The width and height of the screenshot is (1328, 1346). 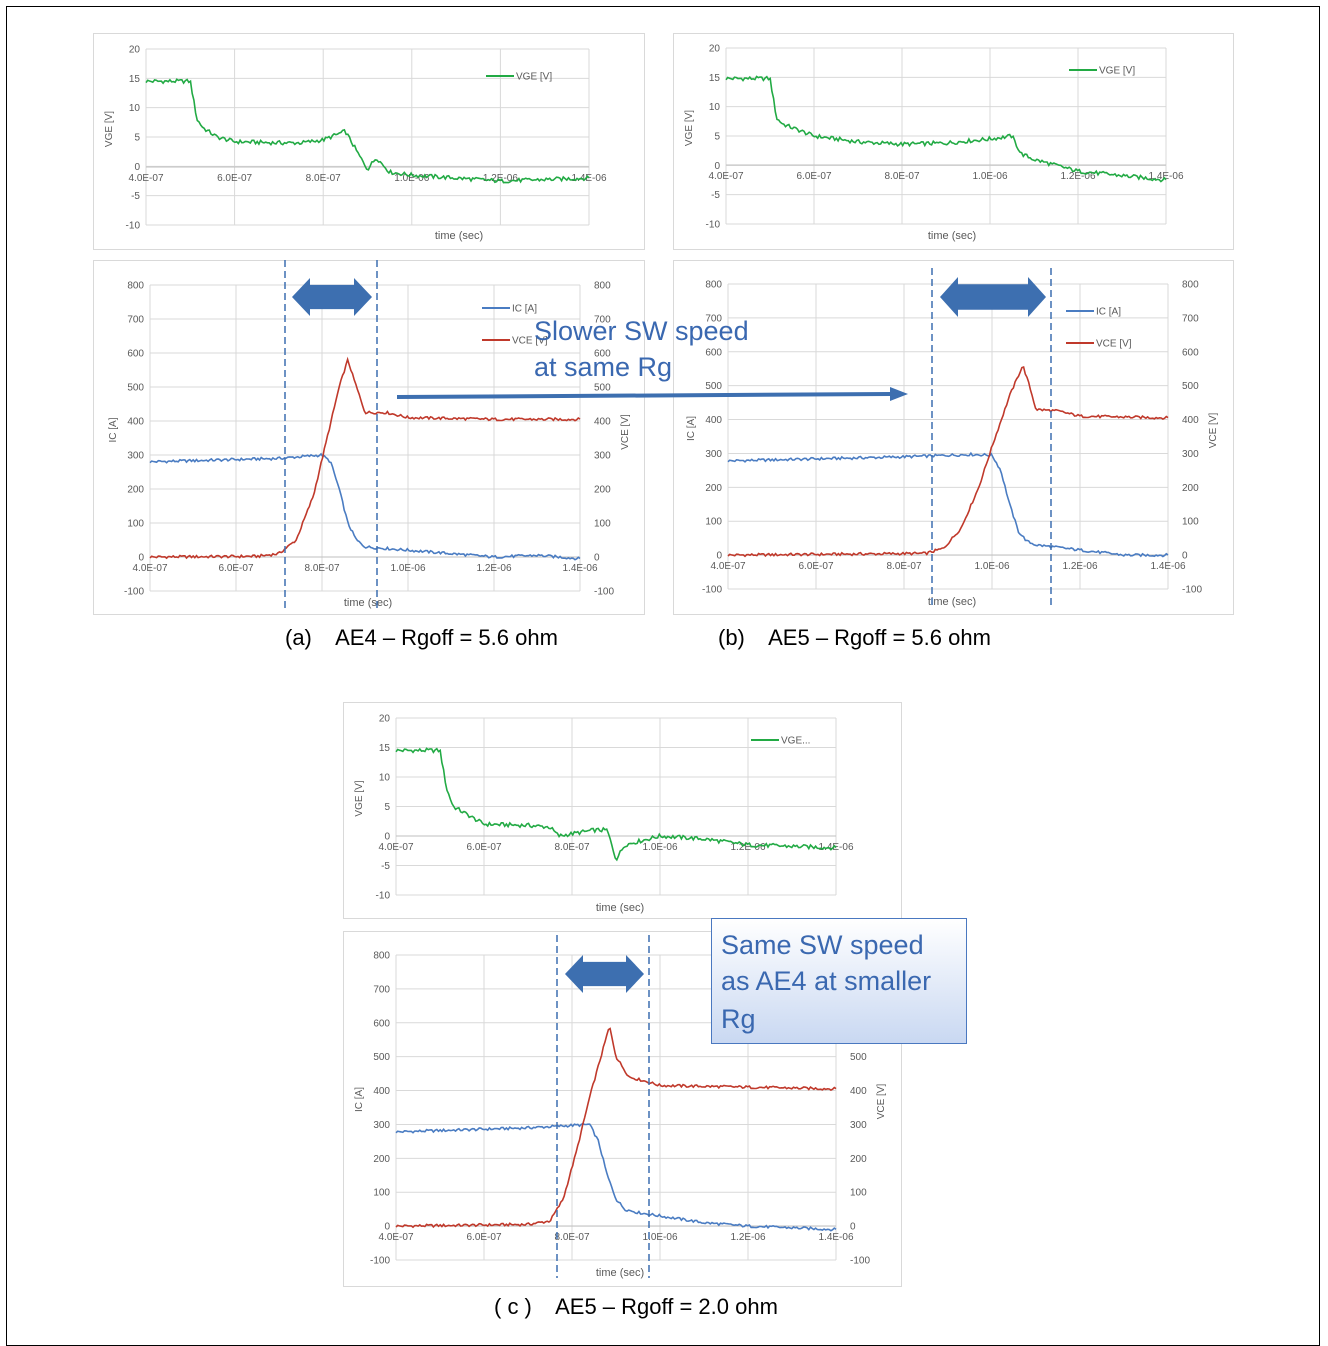 What do you see at coordinates (1190, 488) in the screenshot?
I see `y2-tick-label: 200` at bounding box center [1190, 488].